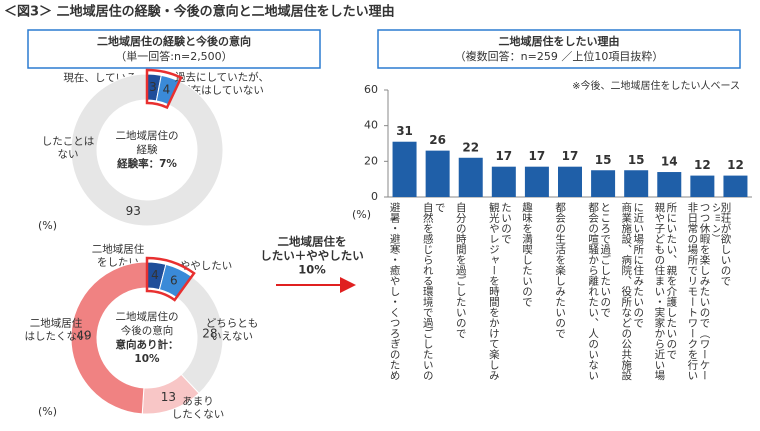 The width and height of the screenshot is (760, 431). I want to click on x-label-box: 観光やレジャーを時間をかけて楽しみたいので, so click(499, 291).